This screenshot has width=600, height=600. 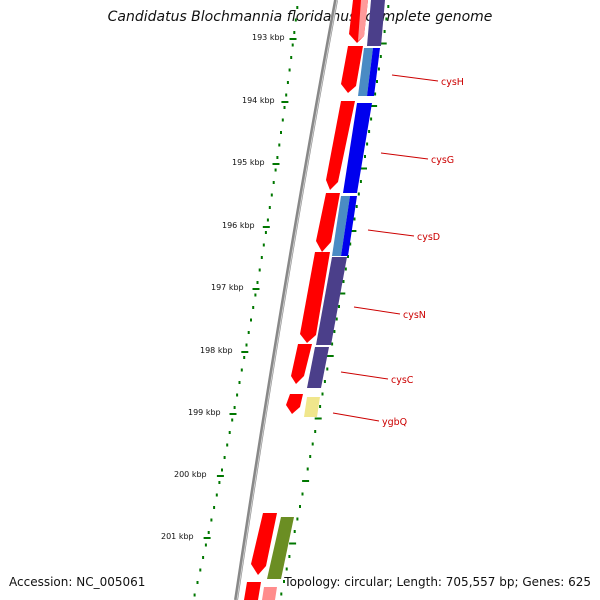 I want to click on cog-feature-yellow, so click(x=312, y=407).